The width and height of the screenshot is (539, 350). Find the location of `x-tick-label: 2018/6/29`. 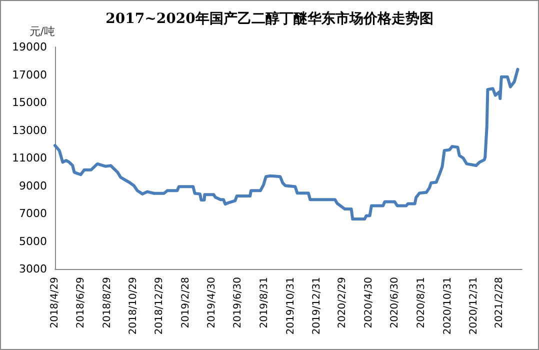

x-tick-label: 2018/6/29 is located at coordinates (81, 302).